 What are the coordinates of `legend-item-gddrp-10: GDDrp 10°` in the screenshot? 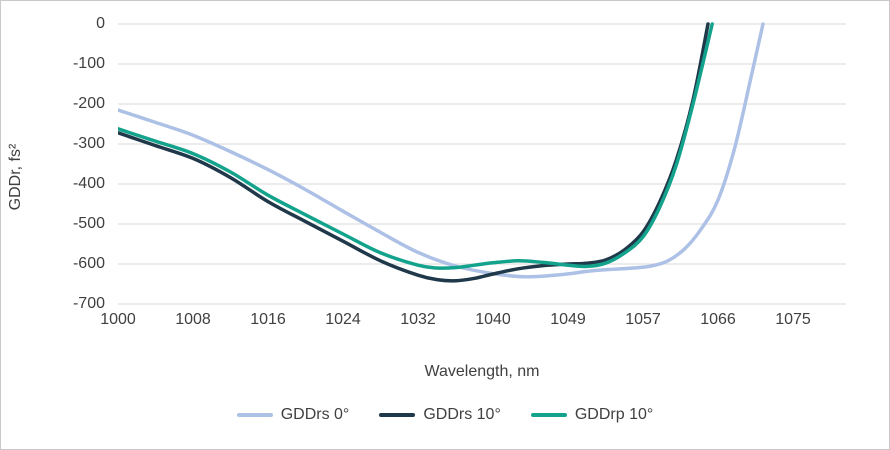 It's located at (592, 415).